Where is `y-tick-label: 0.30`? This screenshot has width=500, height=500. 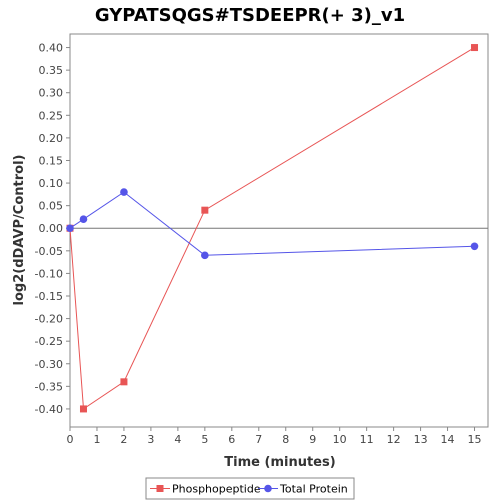
y-tick-label: 0.30 is located at coordinates (51, 93).